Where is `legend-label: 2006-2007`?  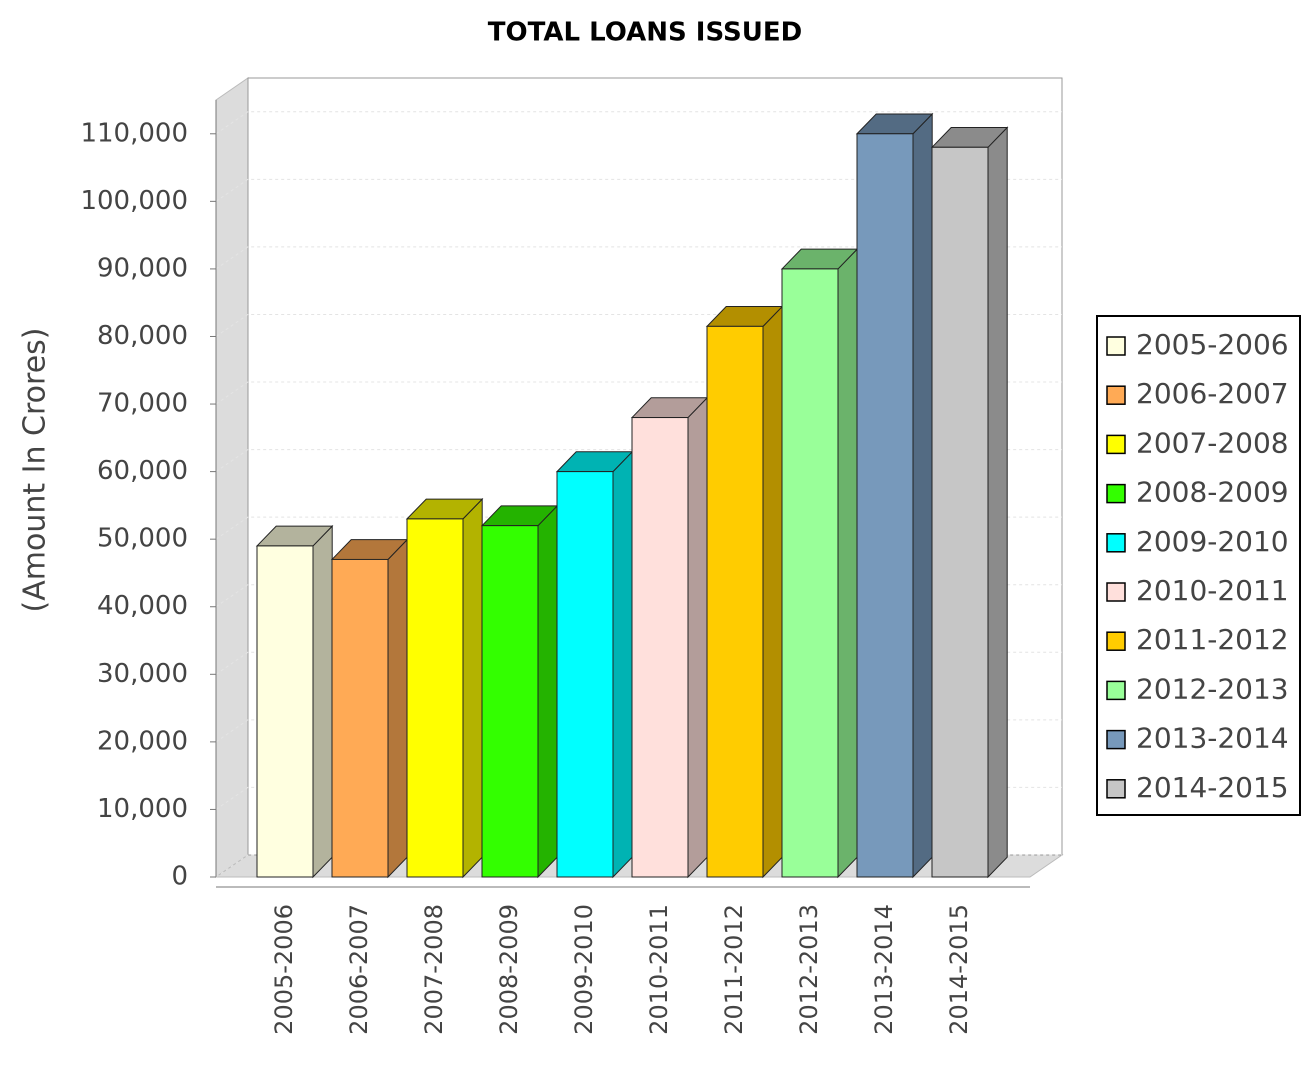
legend-label: 2006-2007 is located at coordinates (1212, 393).